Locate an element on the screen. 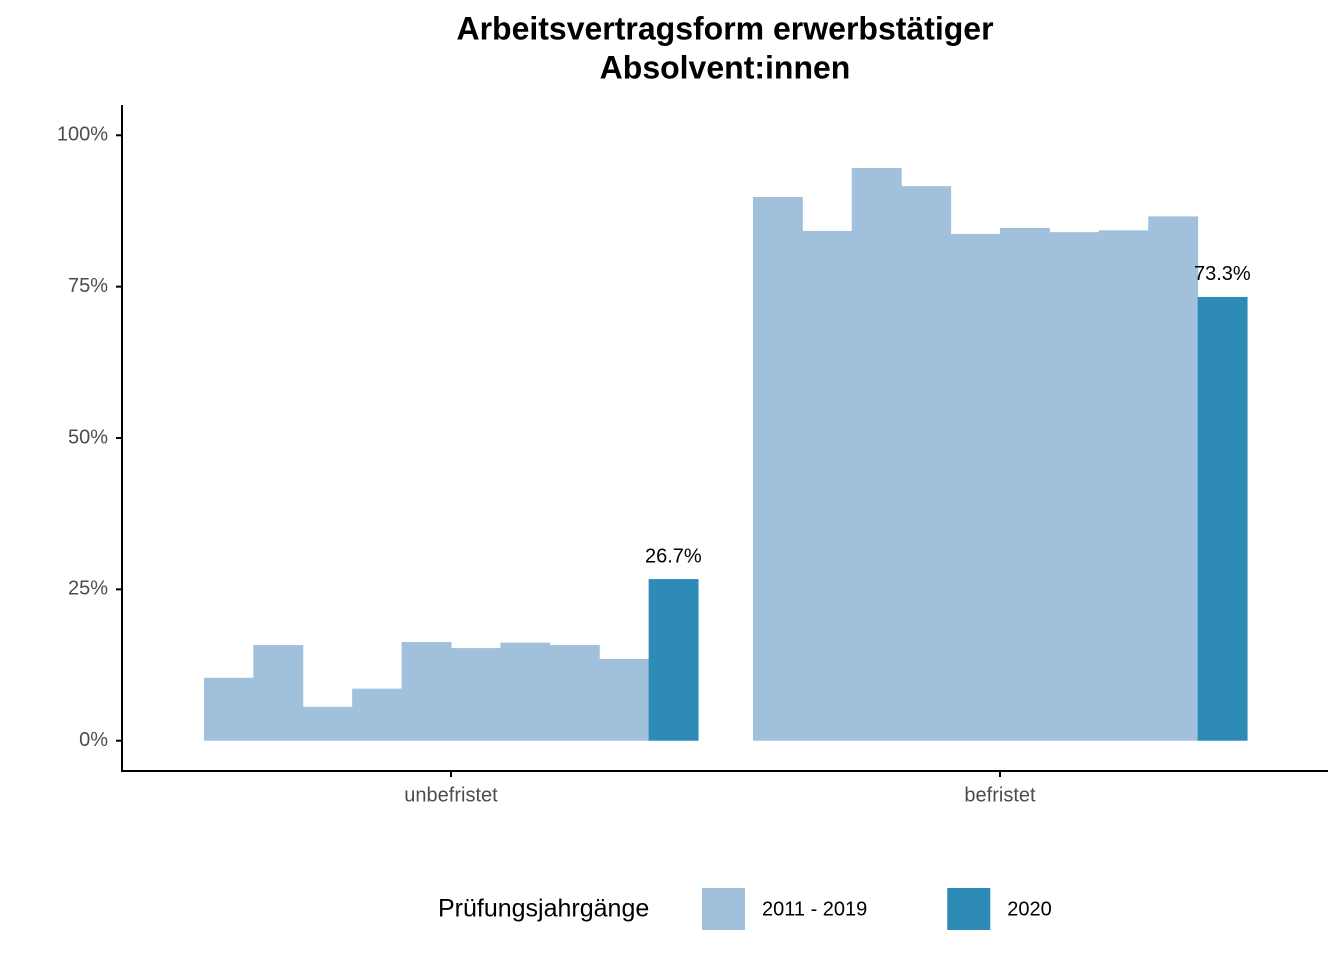  legend-title: Prüfungsjahrgänge is located at coordinates (543, 909).